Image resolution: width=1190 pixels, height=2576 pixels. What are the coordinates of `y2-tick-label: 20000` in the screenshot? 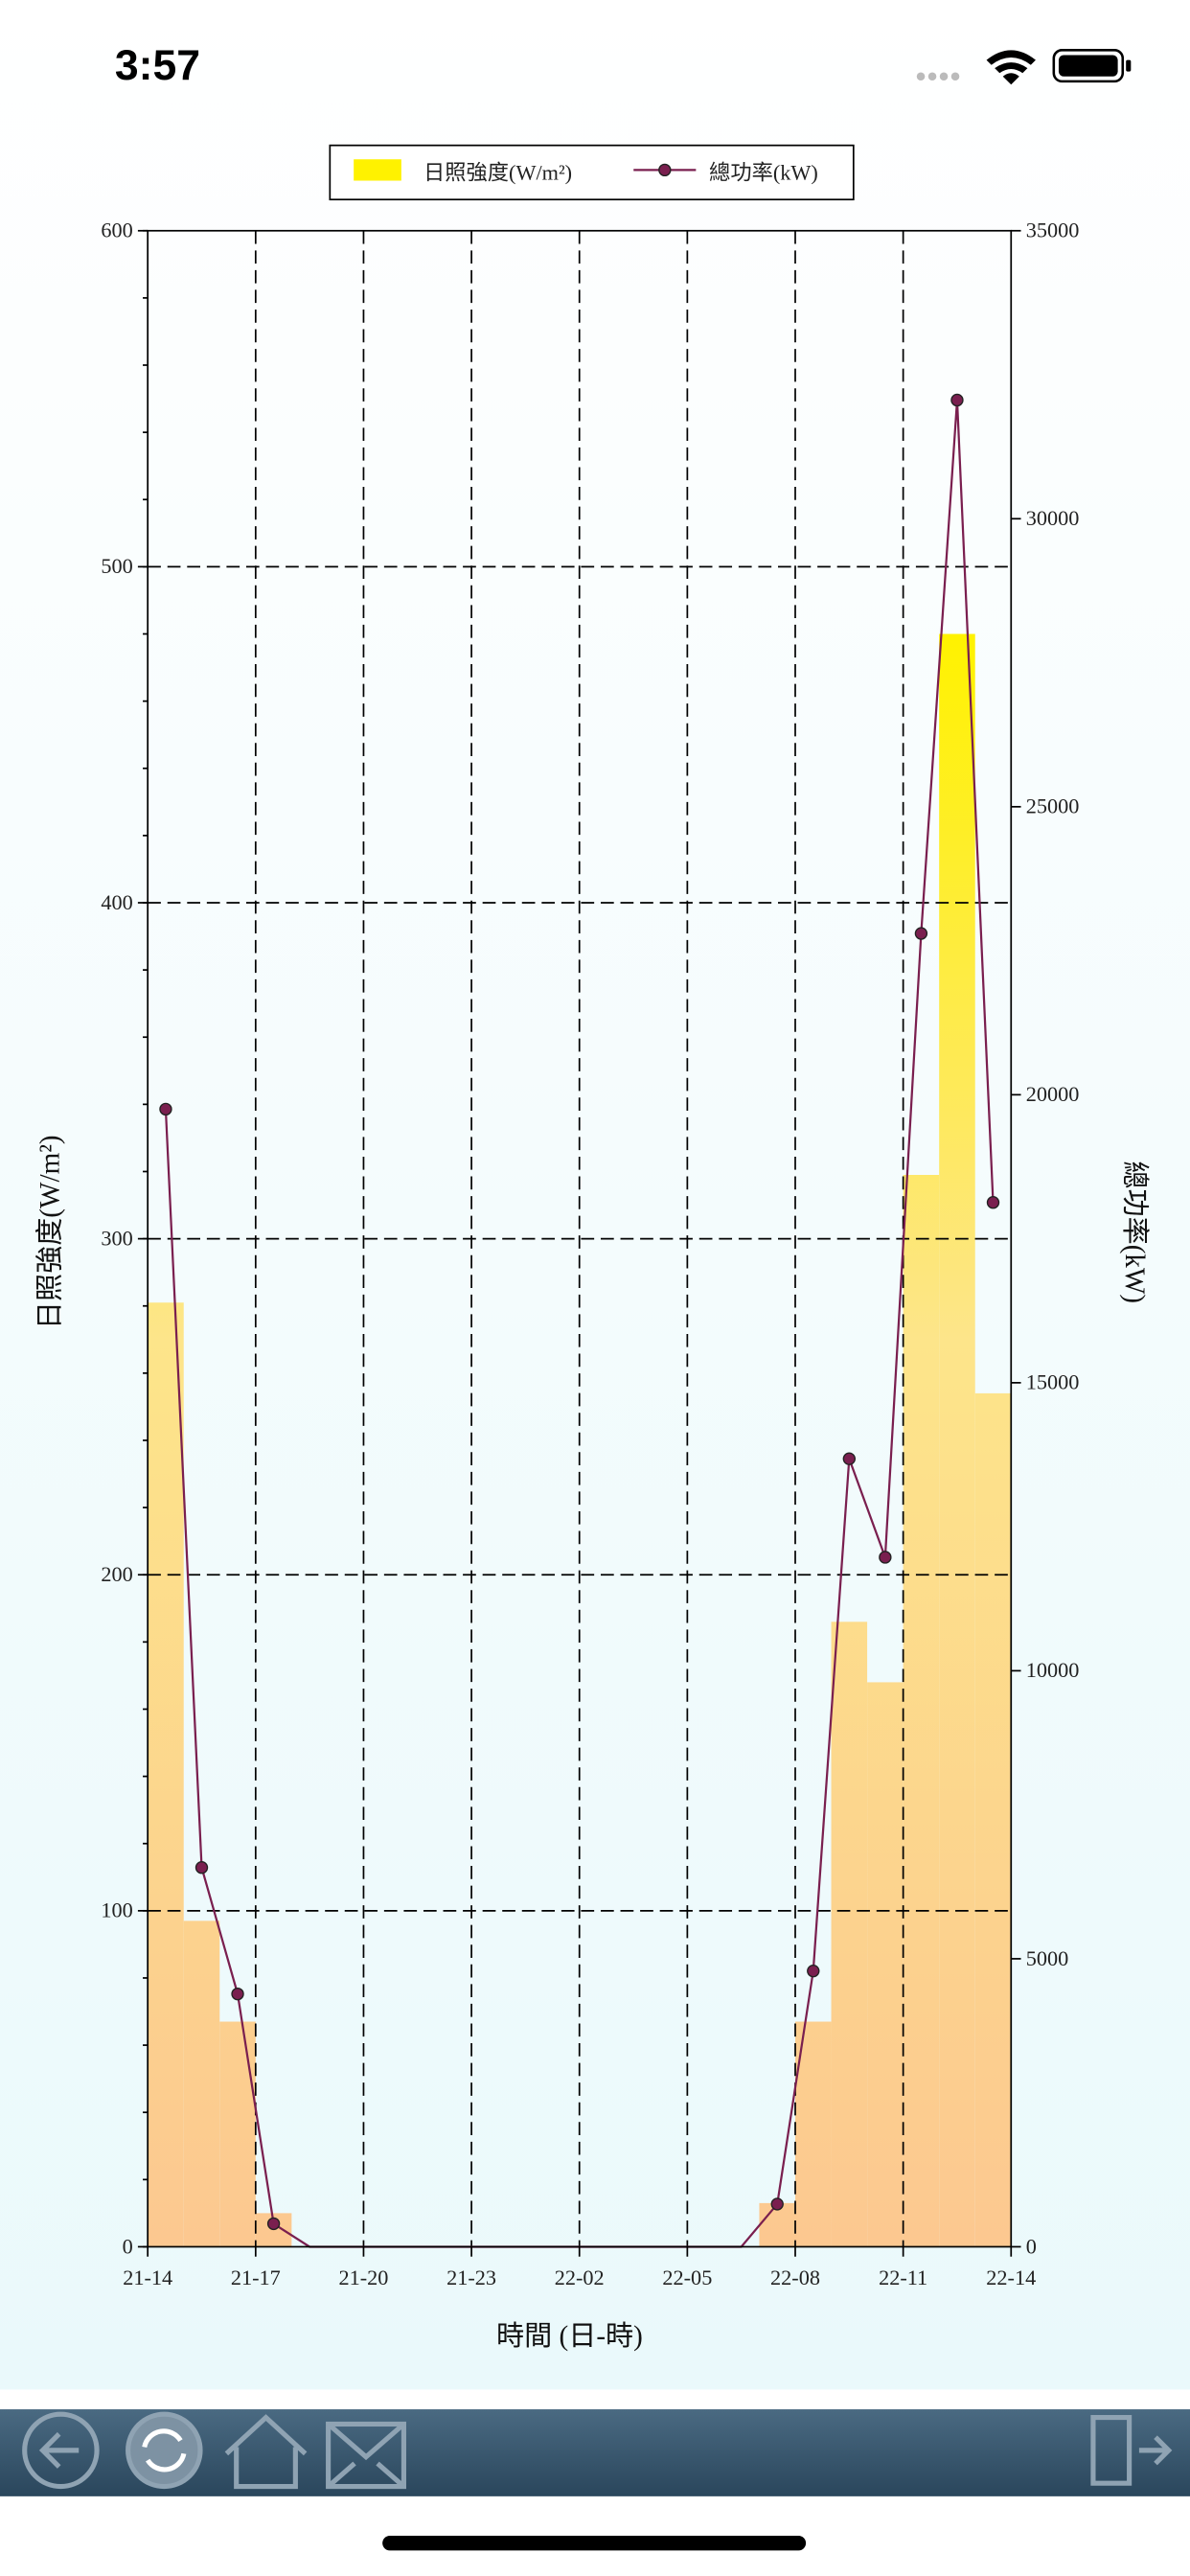 It's located at (1053, 1094).